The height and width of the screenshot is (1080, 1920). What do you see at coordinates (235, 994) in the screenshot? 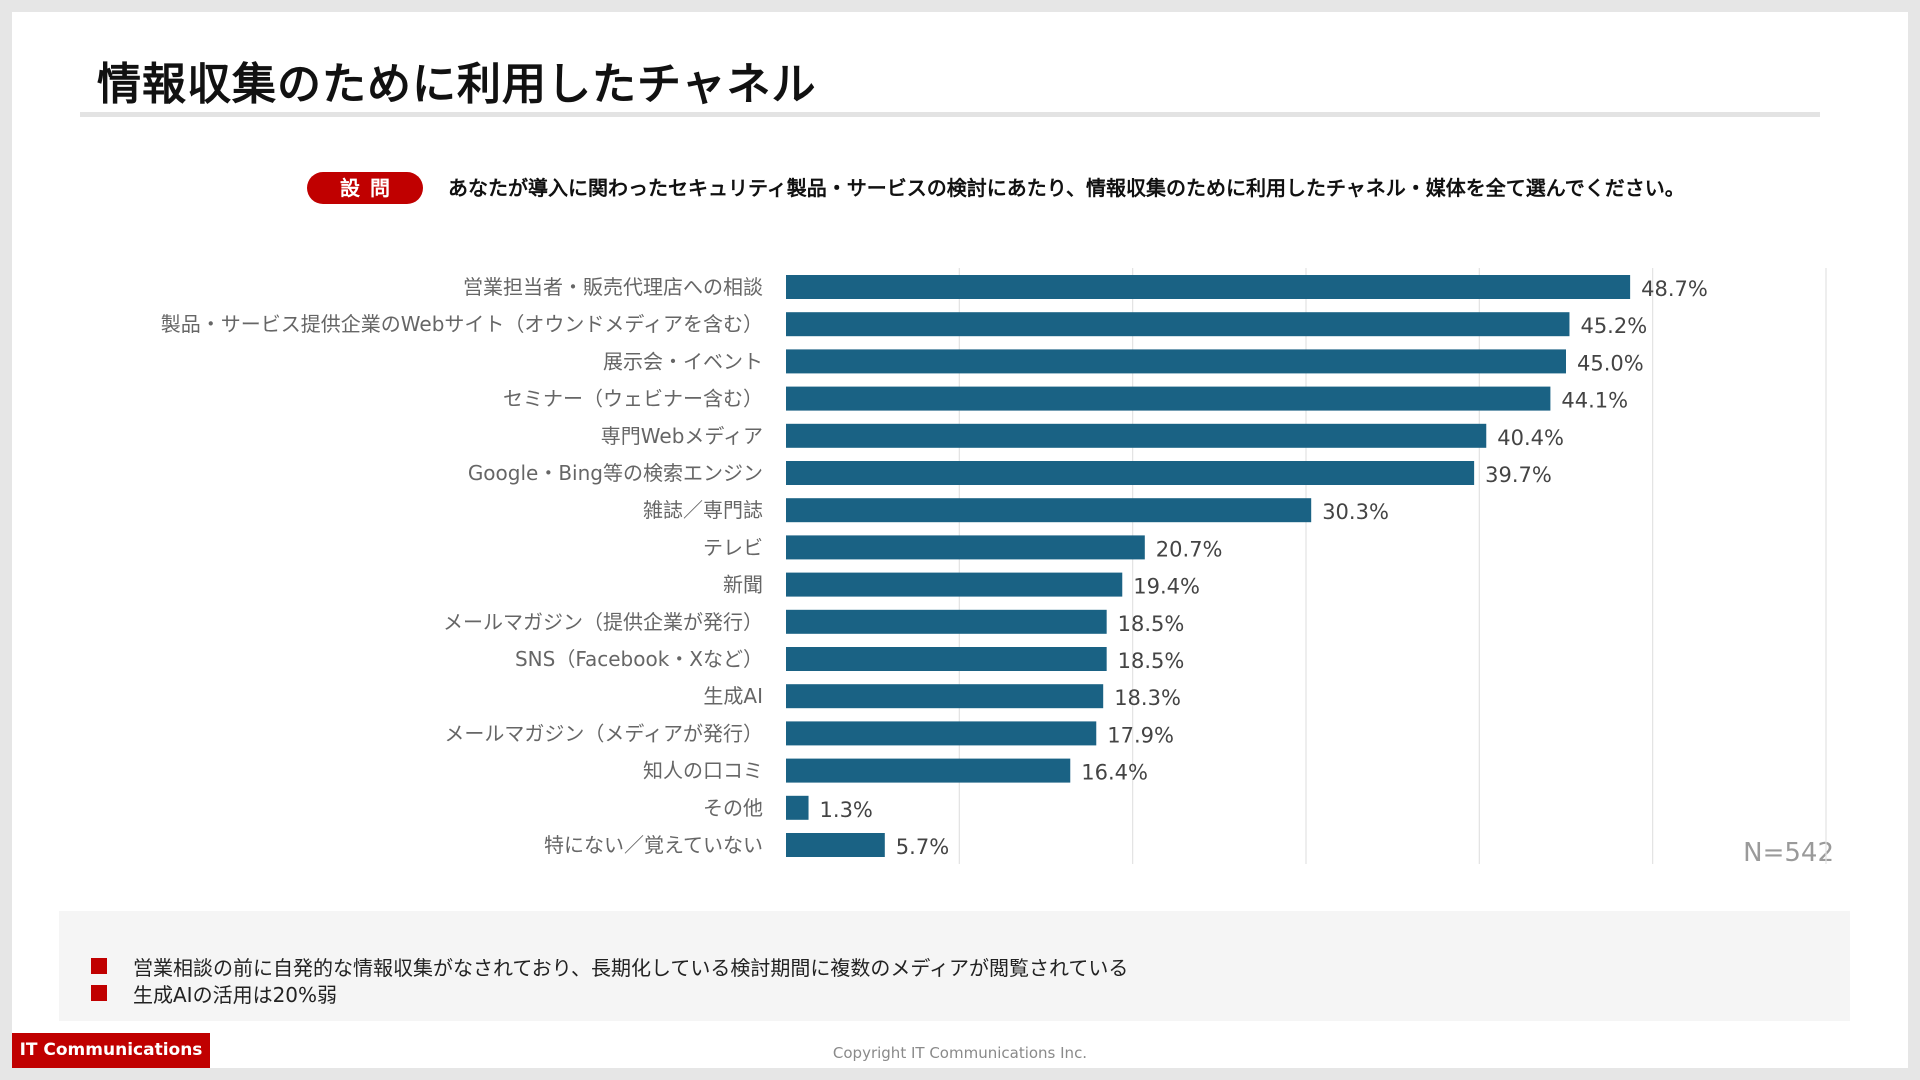
I see `summary-text: 生成AIの活用は20%弱` at bounding box center [235, 994].